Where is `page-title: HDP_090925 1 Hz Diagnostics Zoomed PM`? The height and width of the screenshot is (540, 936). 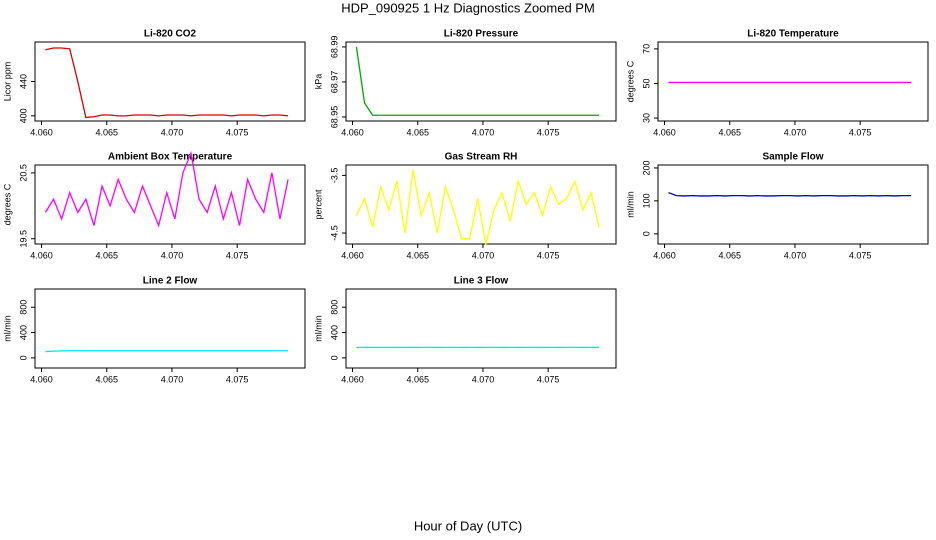 page-title: HDP_090925 1 Hz Diagnostics Zoomed PM is located at coordinates (468, 7).